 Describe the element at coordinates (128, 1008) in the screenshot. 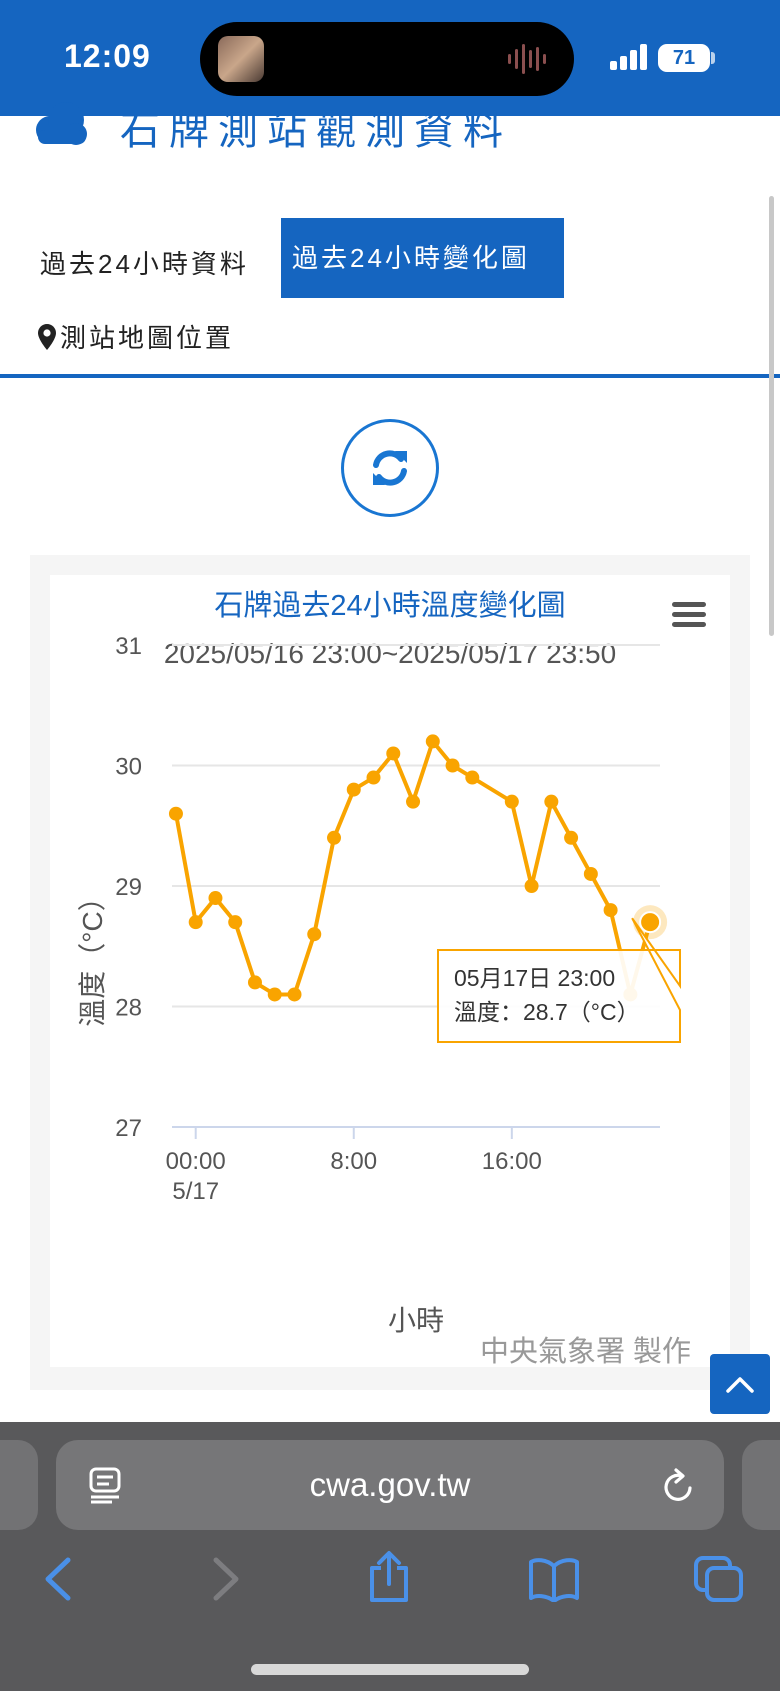

I see `y-tick-label: 28` at that location.